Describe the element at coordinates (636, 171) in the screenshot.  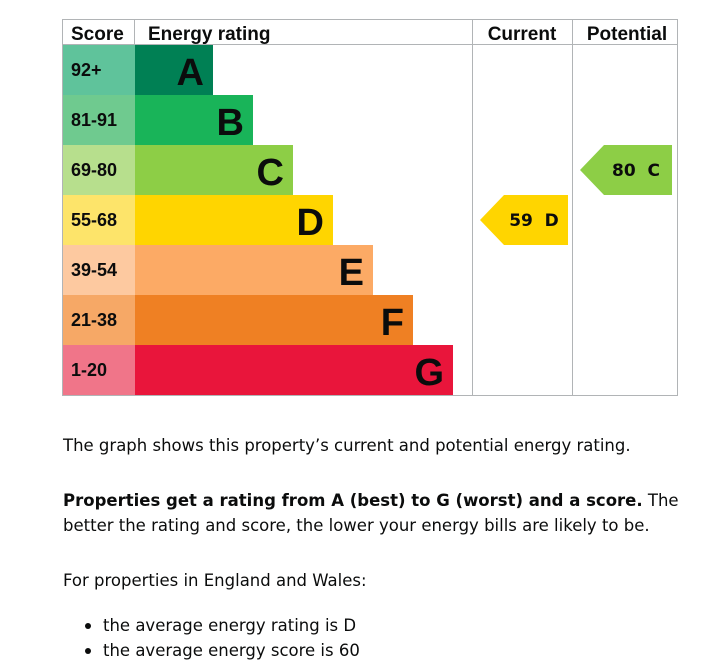
I see `potential-rating-label: 80 C` at that location.